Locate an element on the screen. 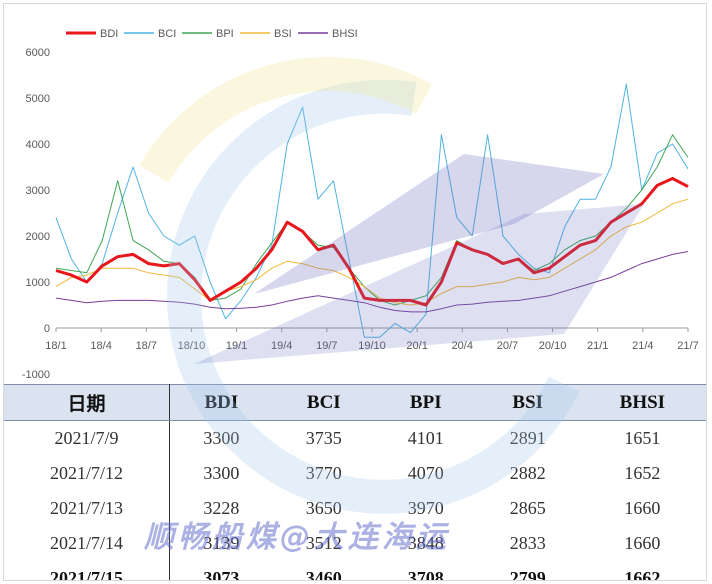 This screenshot has width=712, height=584. header-bci: BCI is located at coordinates (323, 402).